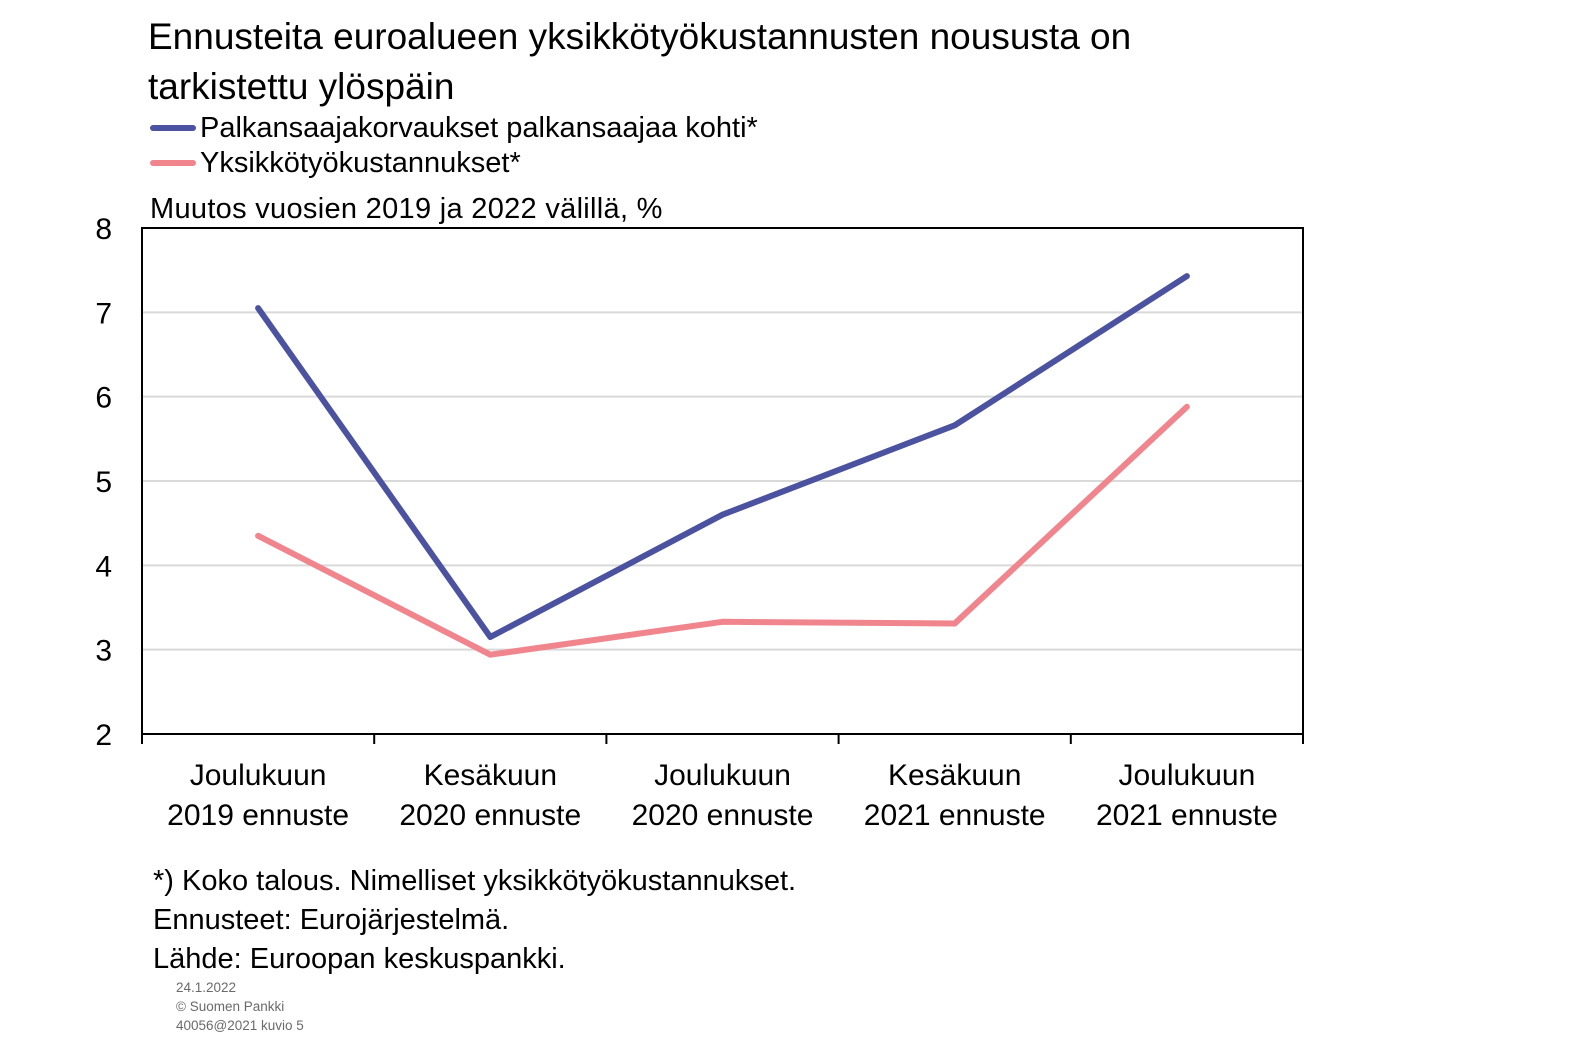  I want to click on y-axis-label: Muutos vuosien 2019 ja 2022 välillä, %, so click(406, 209).